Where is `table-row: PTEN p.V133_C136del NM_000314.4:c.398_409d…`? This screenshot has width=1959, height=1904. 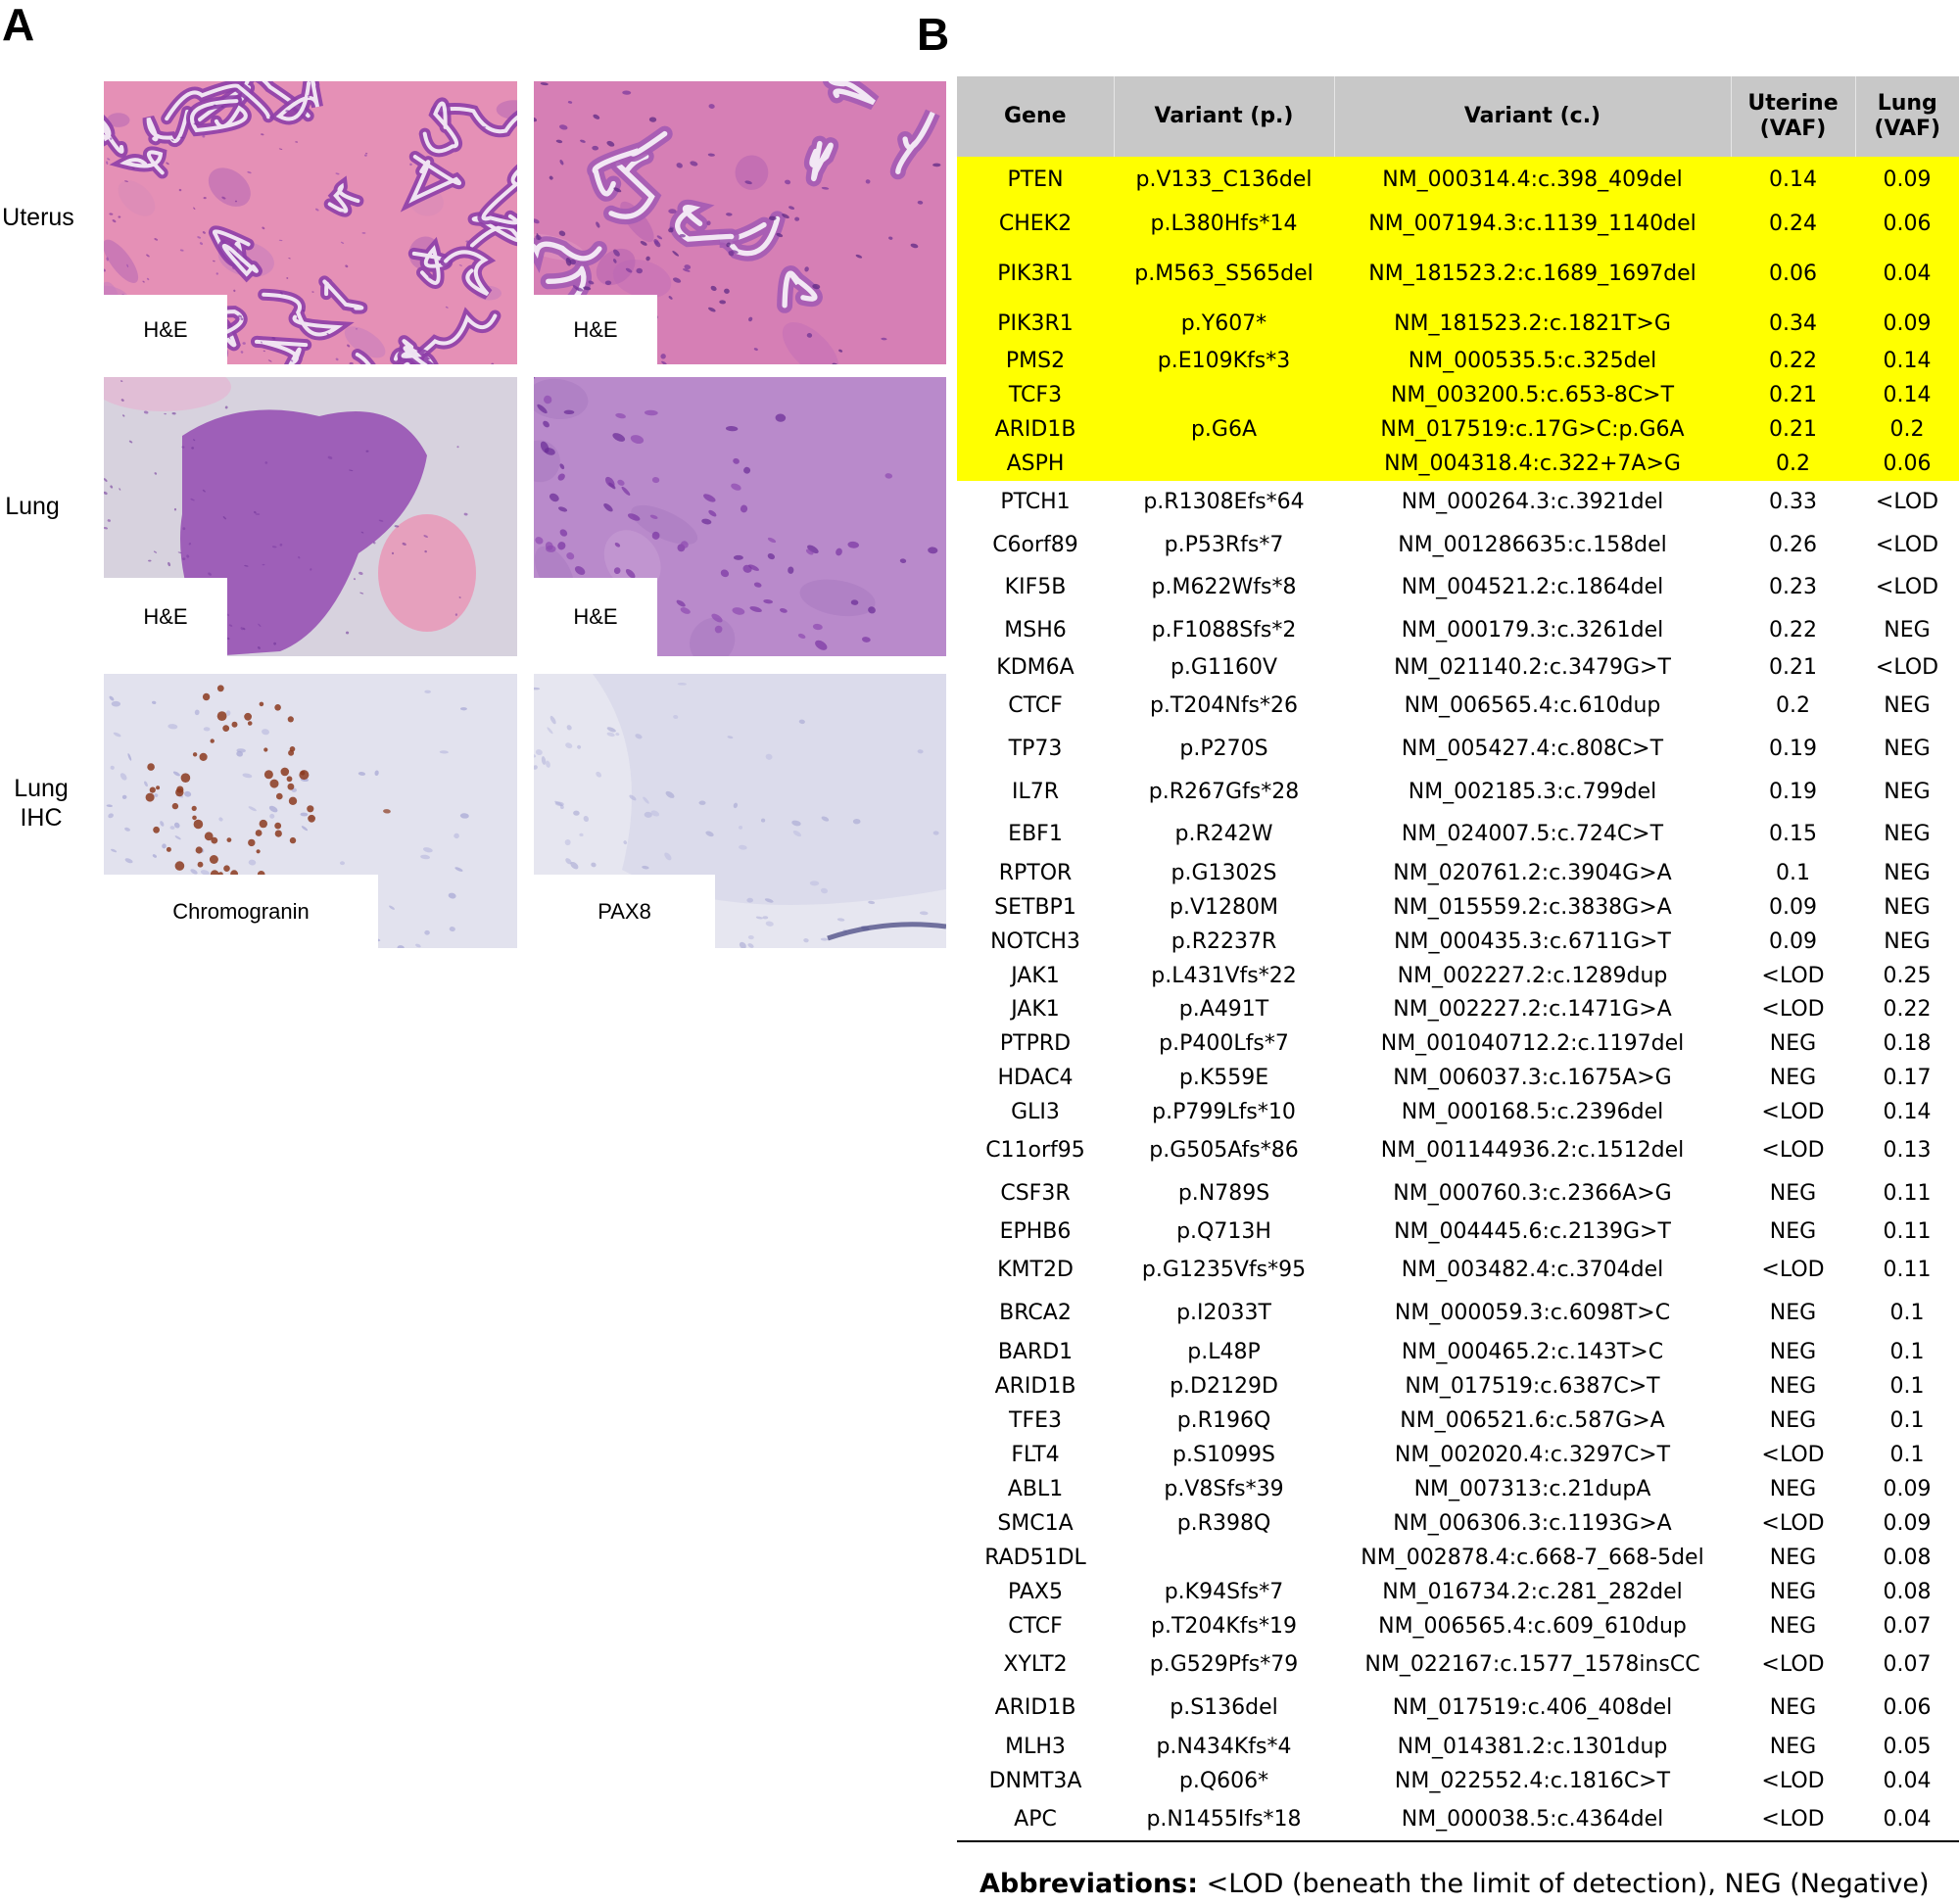 table-row: PTEN p.V133_C136del NM_000314.4:c.398_409d… is located at coordinates (1458, 180).